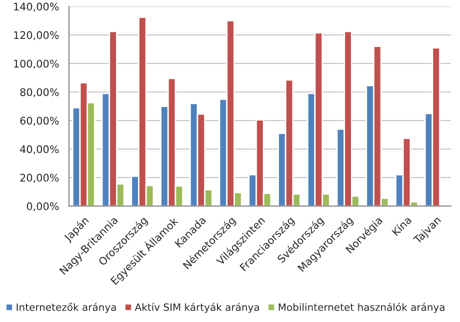  Describe the element at coordinates (36, 64) in the screenshot. I see `y-tick-label: 100,00%` at that location.